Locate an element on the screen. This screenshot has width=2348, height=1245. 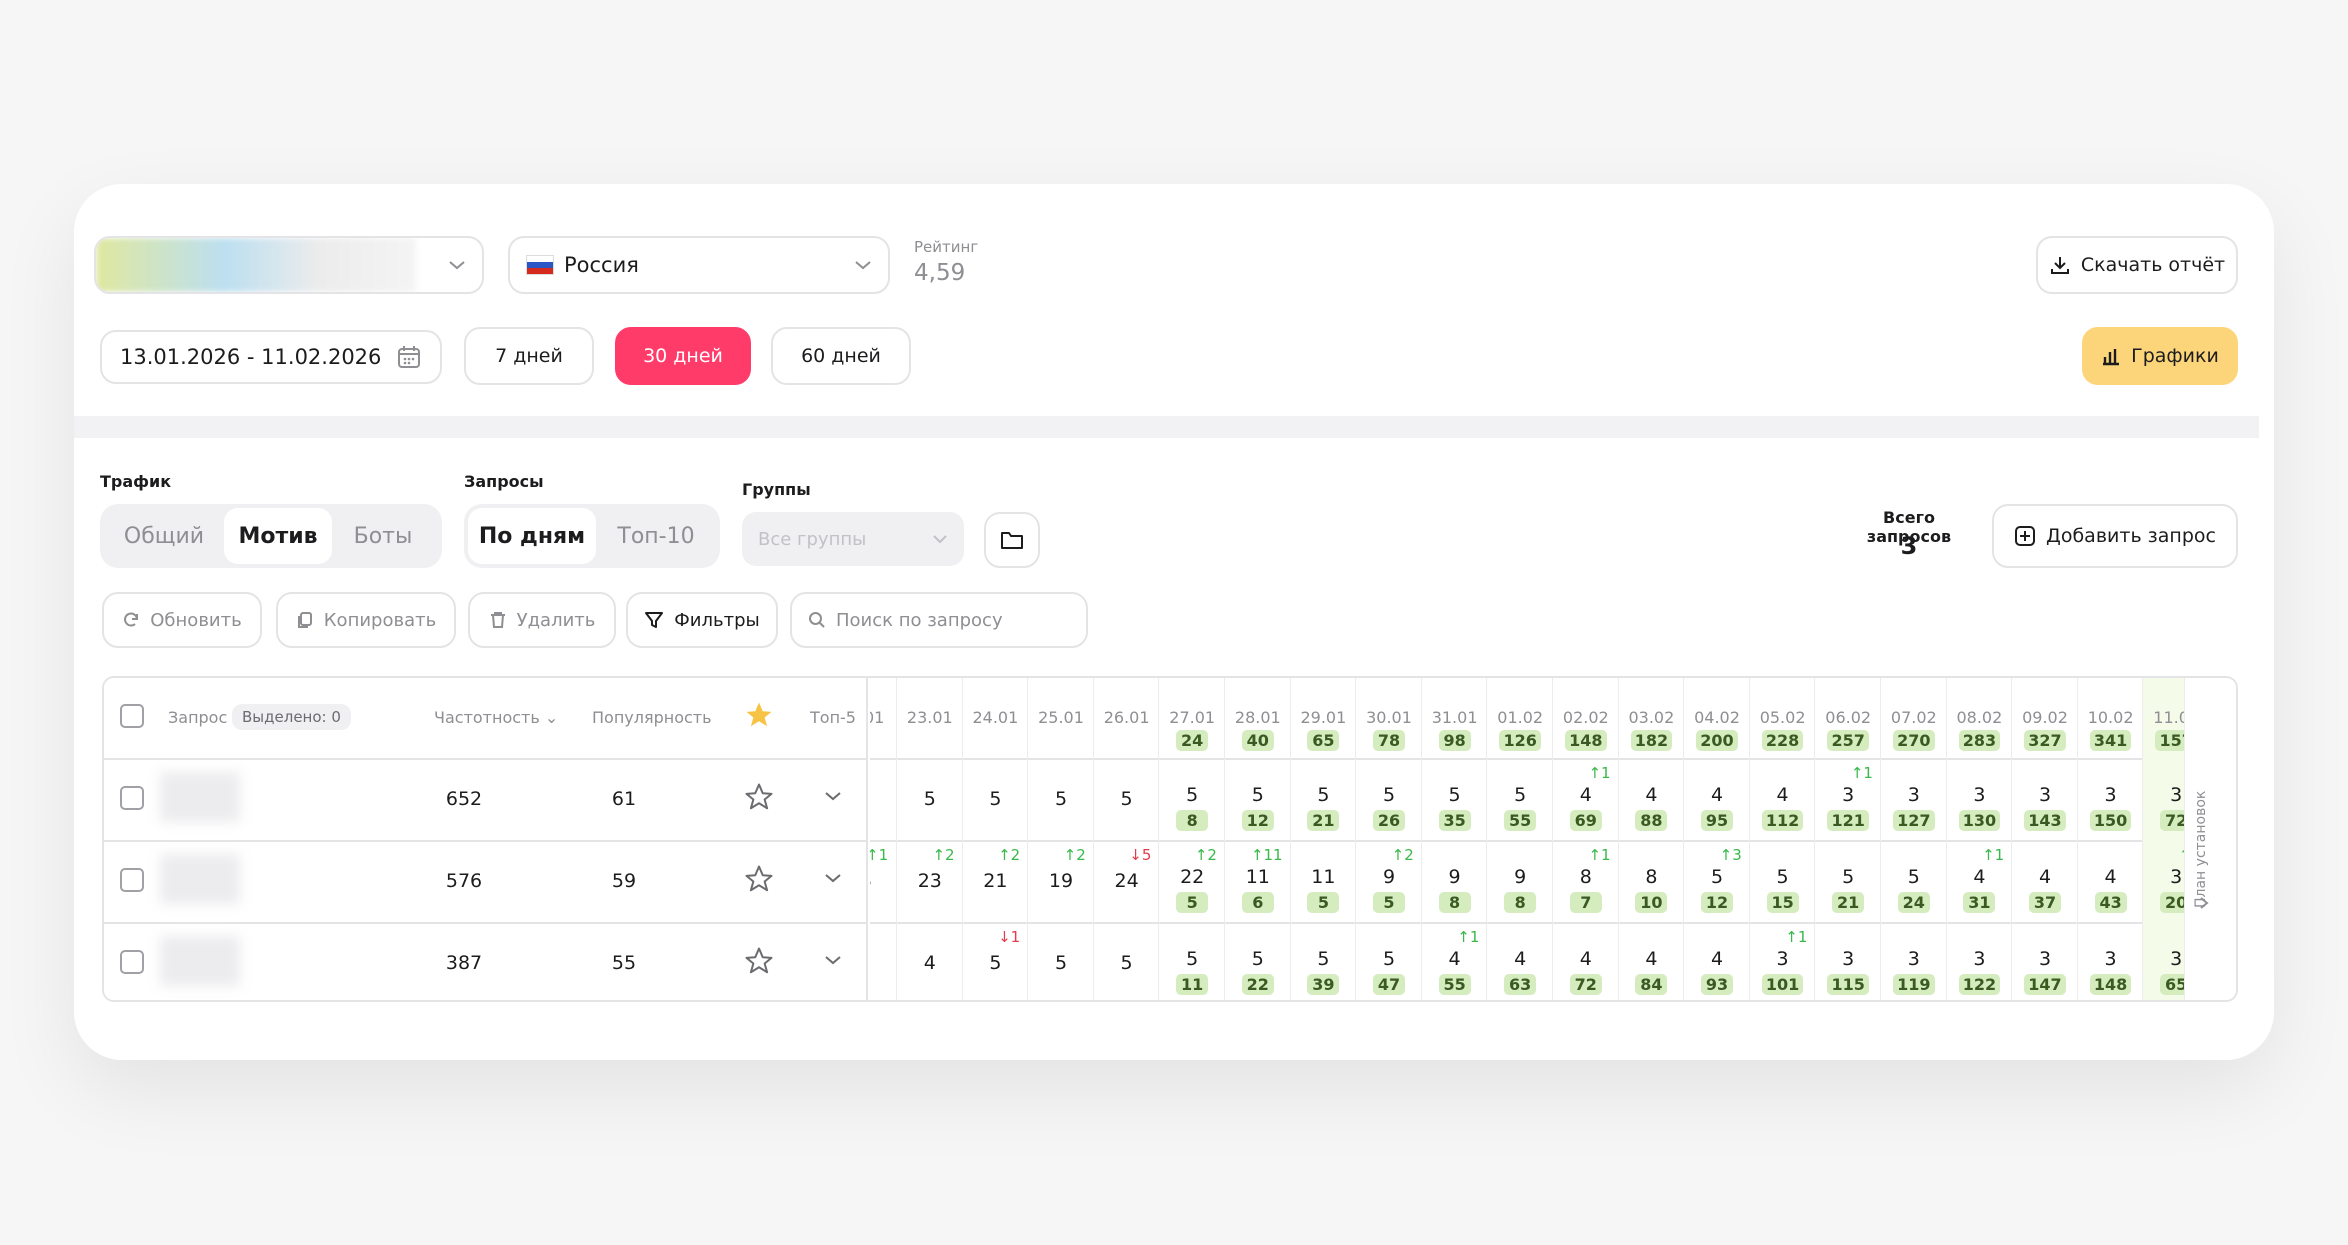
russia-flag-icon is located at coordinates (540, 265).